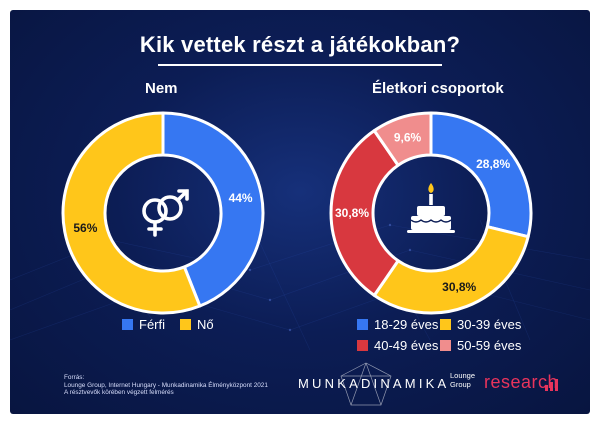  What do you see at coordinates (521, 382) in the screenshot?
I see `research-logo: research` at bounding box center [521, 382].